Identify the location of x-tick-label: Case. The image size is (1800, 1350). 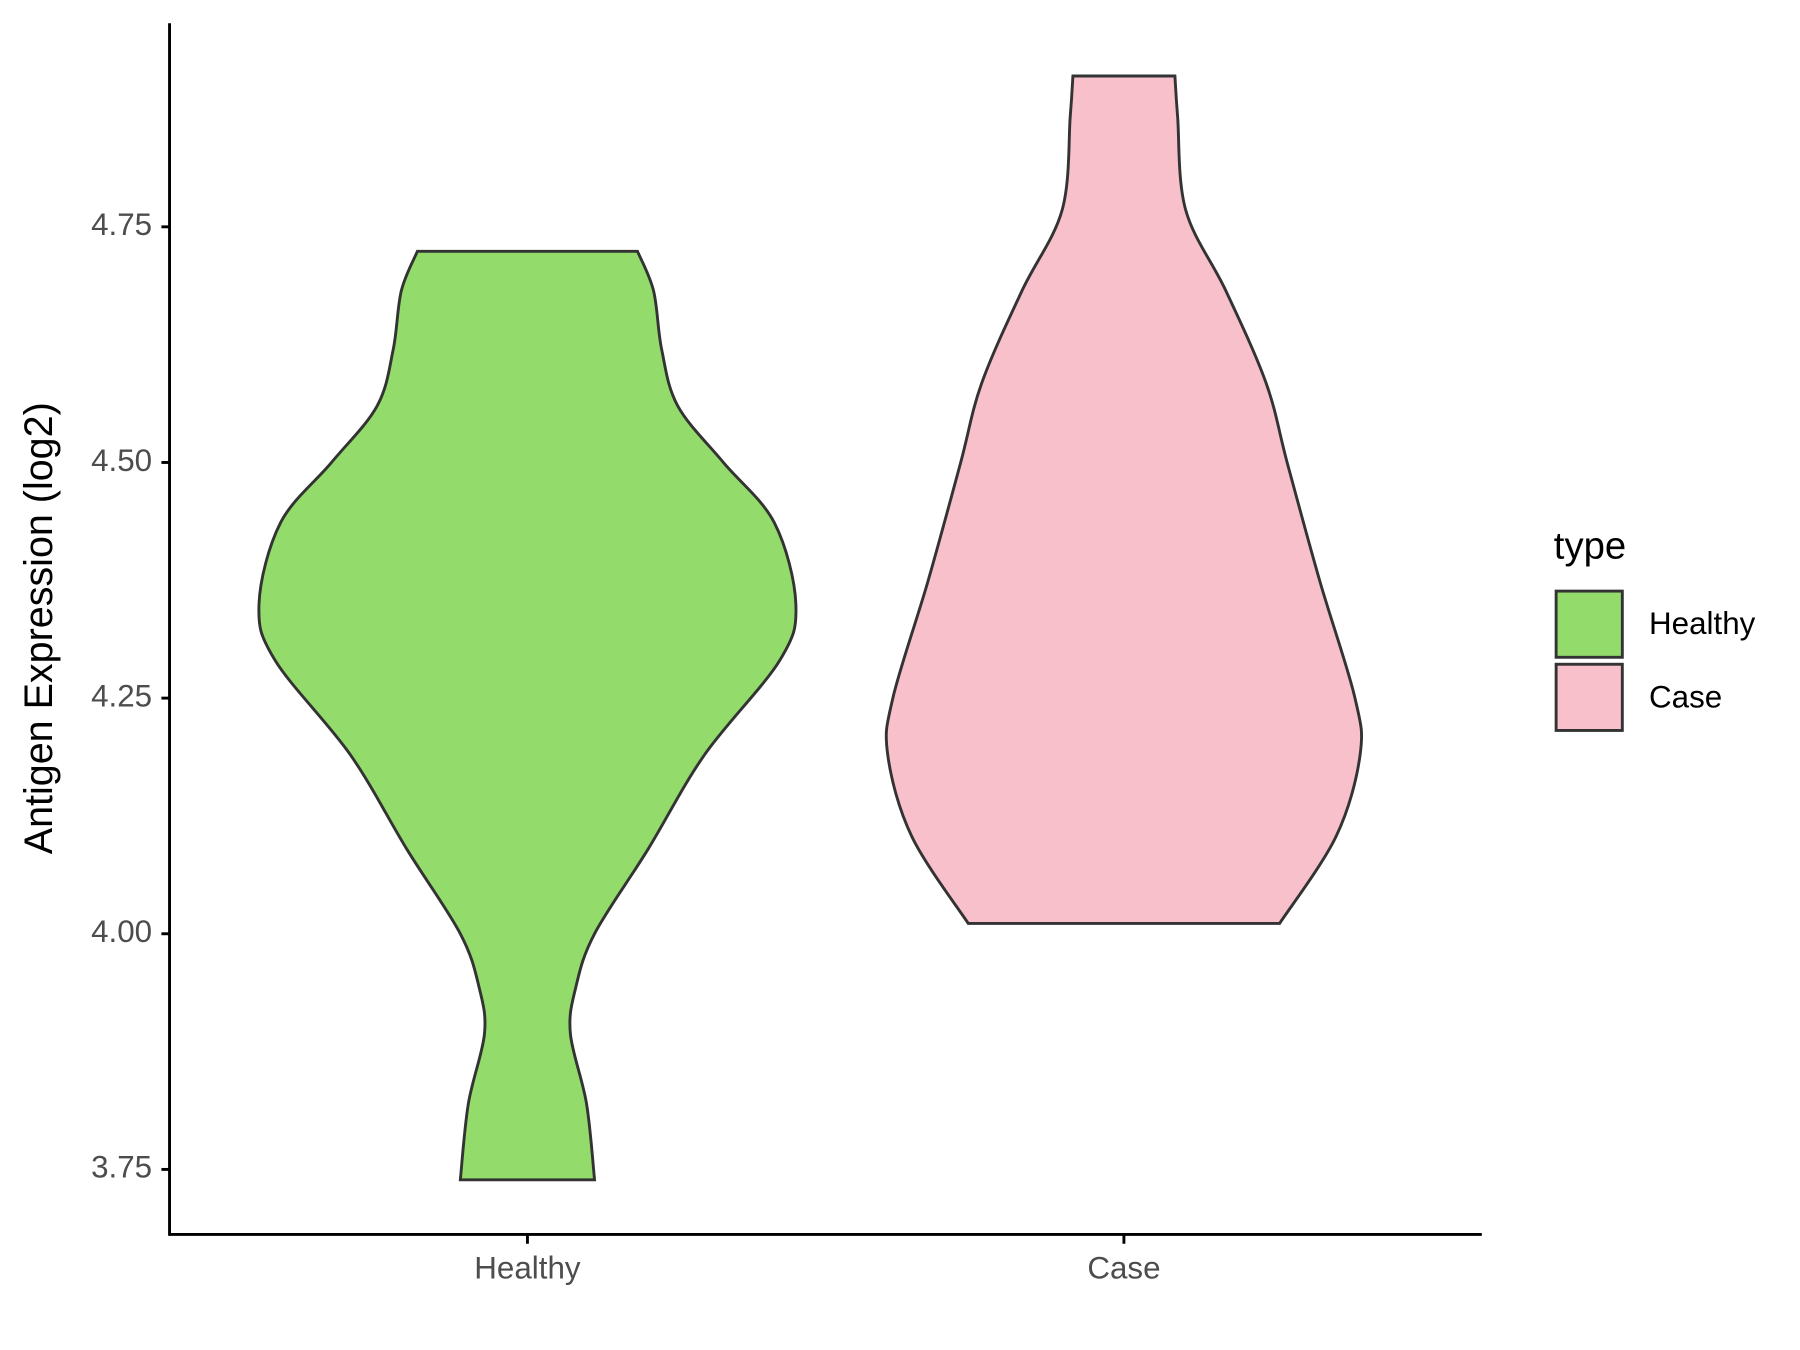
(1123, 1268).